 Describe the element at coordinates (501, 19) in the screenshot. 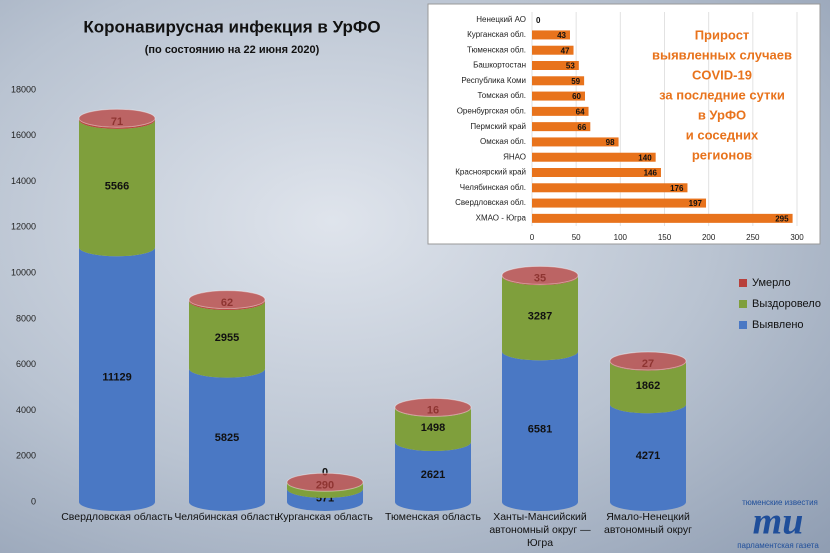

I see `y-tick-label: Ненецкий АО` at that location.